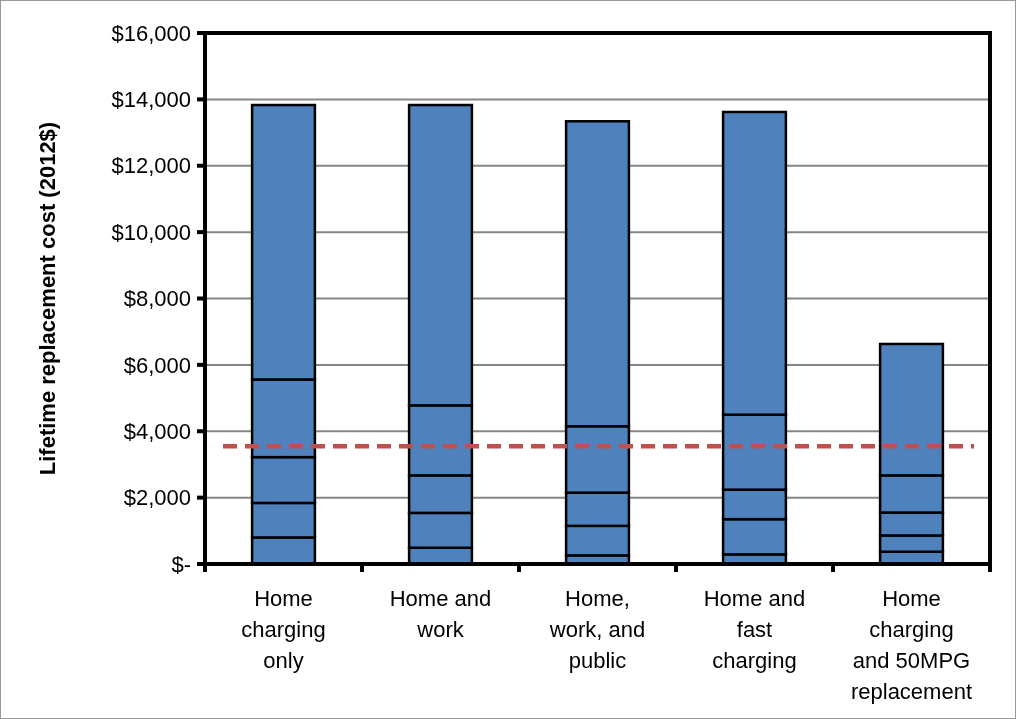 This screenshot has width=1016, height=719. What do you see at coordinates (47, 298) in the screenshot?
I see `y-axis-title: Lifetime replacement cost (2012$)` at bounding box center [47, 298].